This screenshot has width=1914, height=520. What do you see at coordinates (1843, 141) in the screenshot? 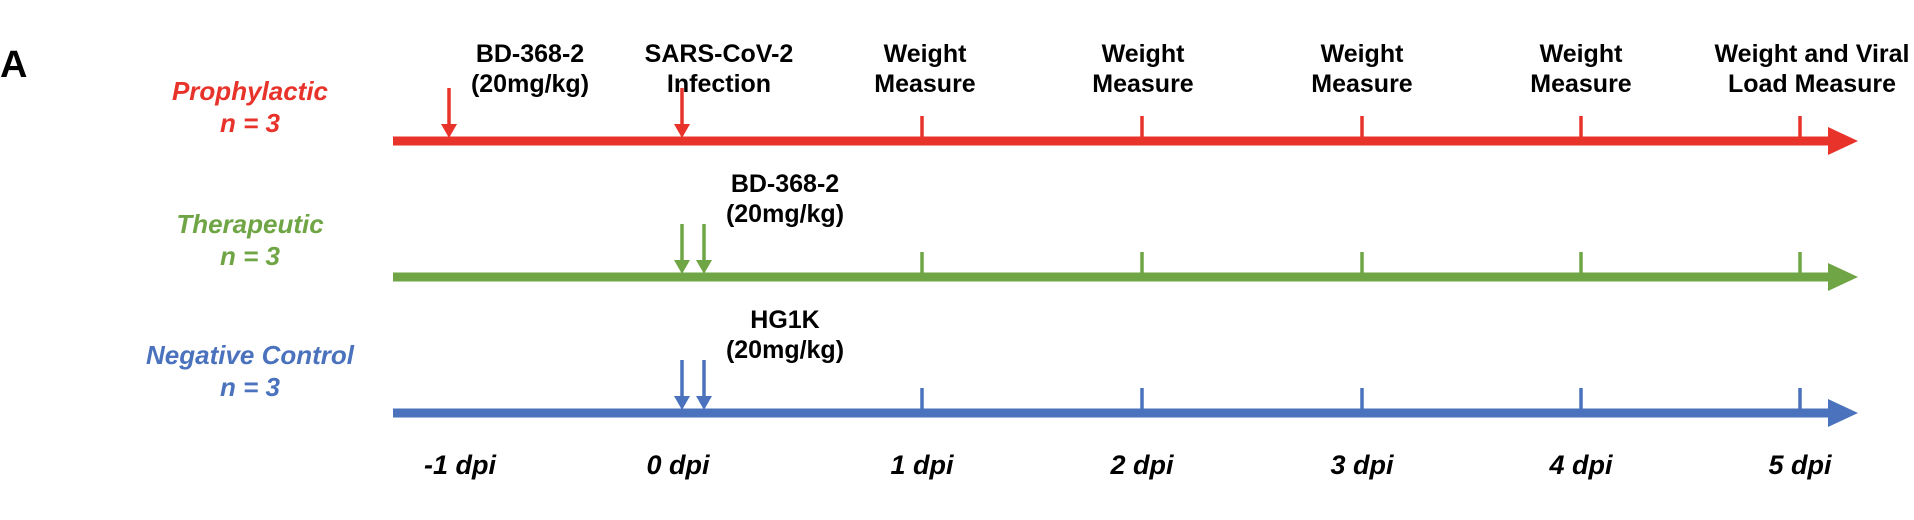
I see `timeline-arrowhead-prophylactic` at bounding box center [1843, 141].